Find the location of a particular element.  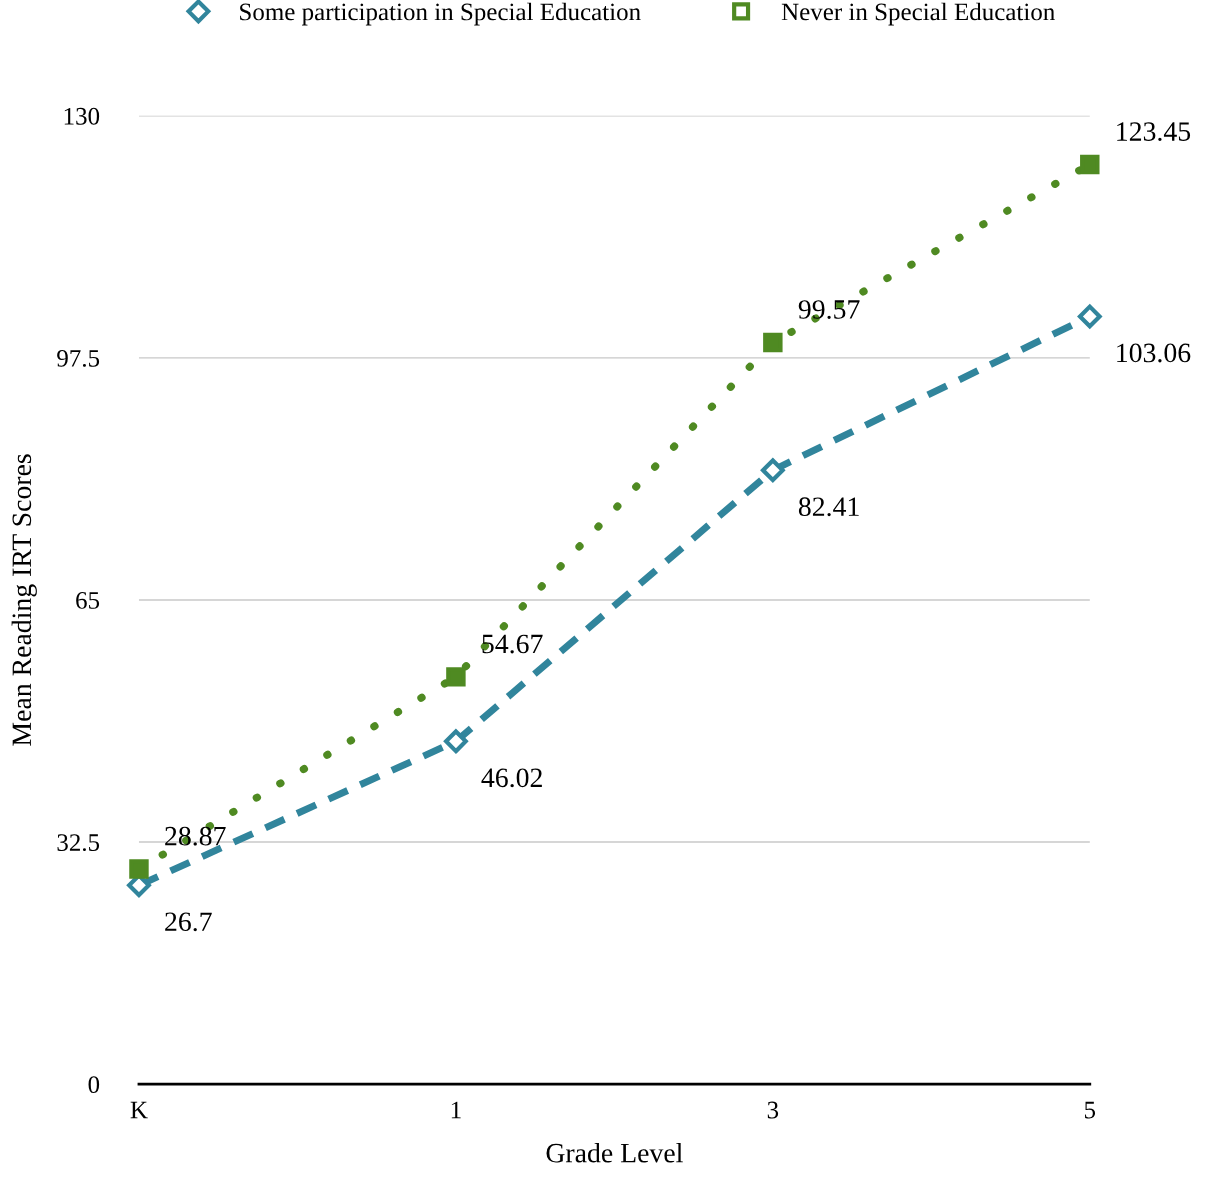

data-label: 46.02 is located at coordinates (511, 778).